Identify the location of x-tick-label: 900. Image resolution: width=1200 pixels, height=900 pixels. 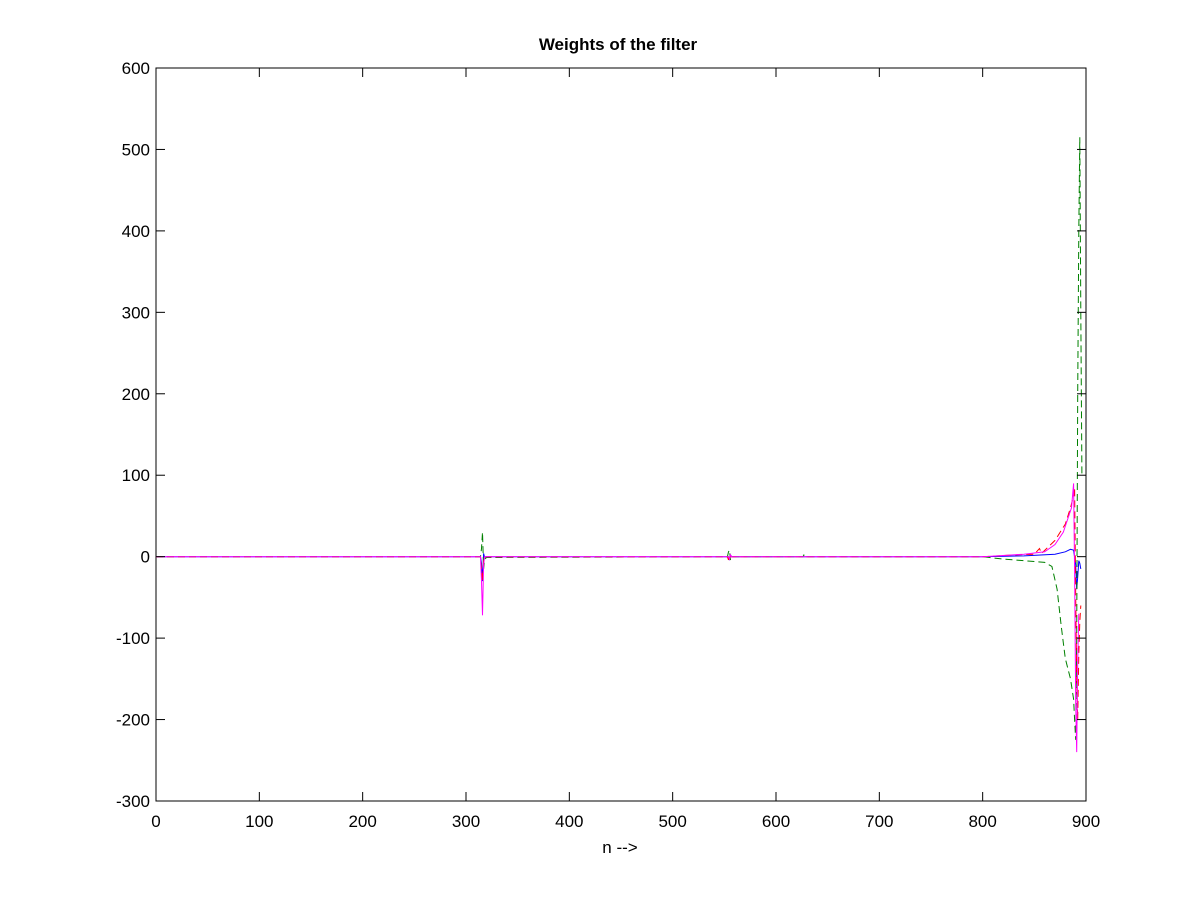
(1086, 821).